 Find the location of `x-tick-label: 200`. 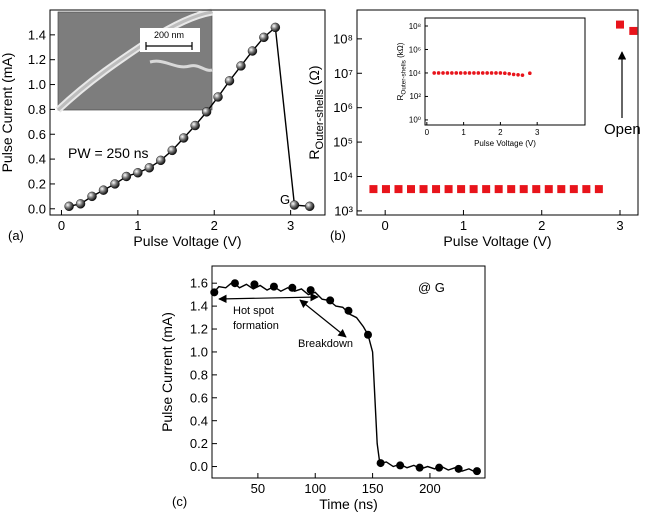

x-tick-label: 200 is located at coordinates (430, 488).